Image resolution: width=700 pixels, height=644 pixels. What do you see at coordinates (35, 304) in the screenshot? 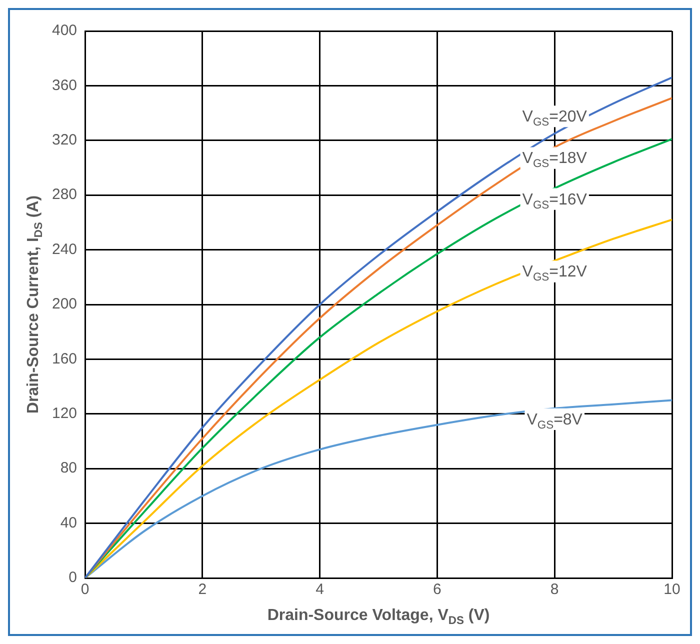
I see `y-axis-title: Drain-Source Current, IDS (A)` at bounding box center [35, 304].